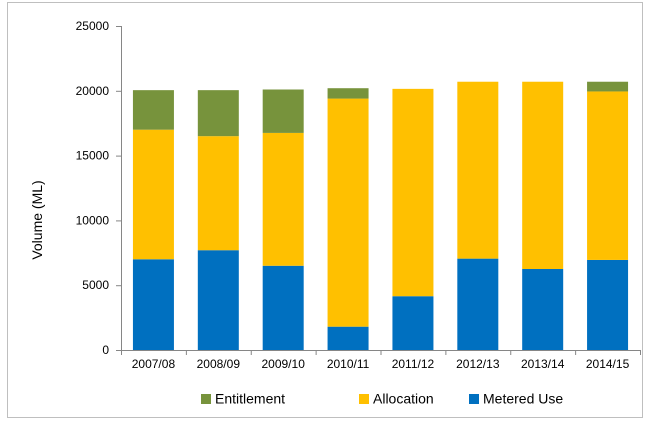 This screenshot has height=421, width=646. I want to click on legend-label: Allocation, so click(403, 399).